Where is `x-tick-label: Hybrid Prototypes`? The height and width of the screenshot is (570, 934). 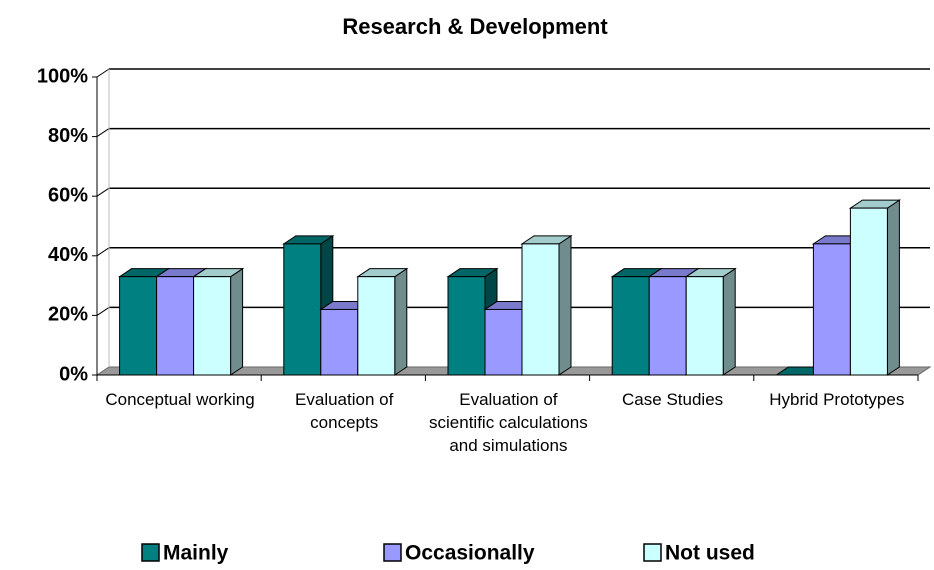 x-tick-label: Hybrid Prototypes is located at coordinates (837, 399).